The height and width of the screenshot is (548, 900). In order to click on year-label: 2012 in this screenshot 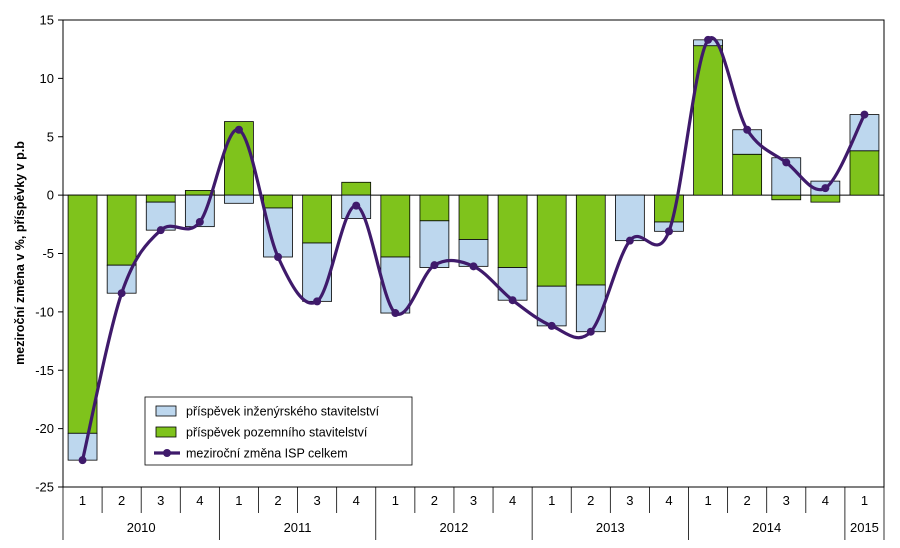, I will do `click(453, 527)`.